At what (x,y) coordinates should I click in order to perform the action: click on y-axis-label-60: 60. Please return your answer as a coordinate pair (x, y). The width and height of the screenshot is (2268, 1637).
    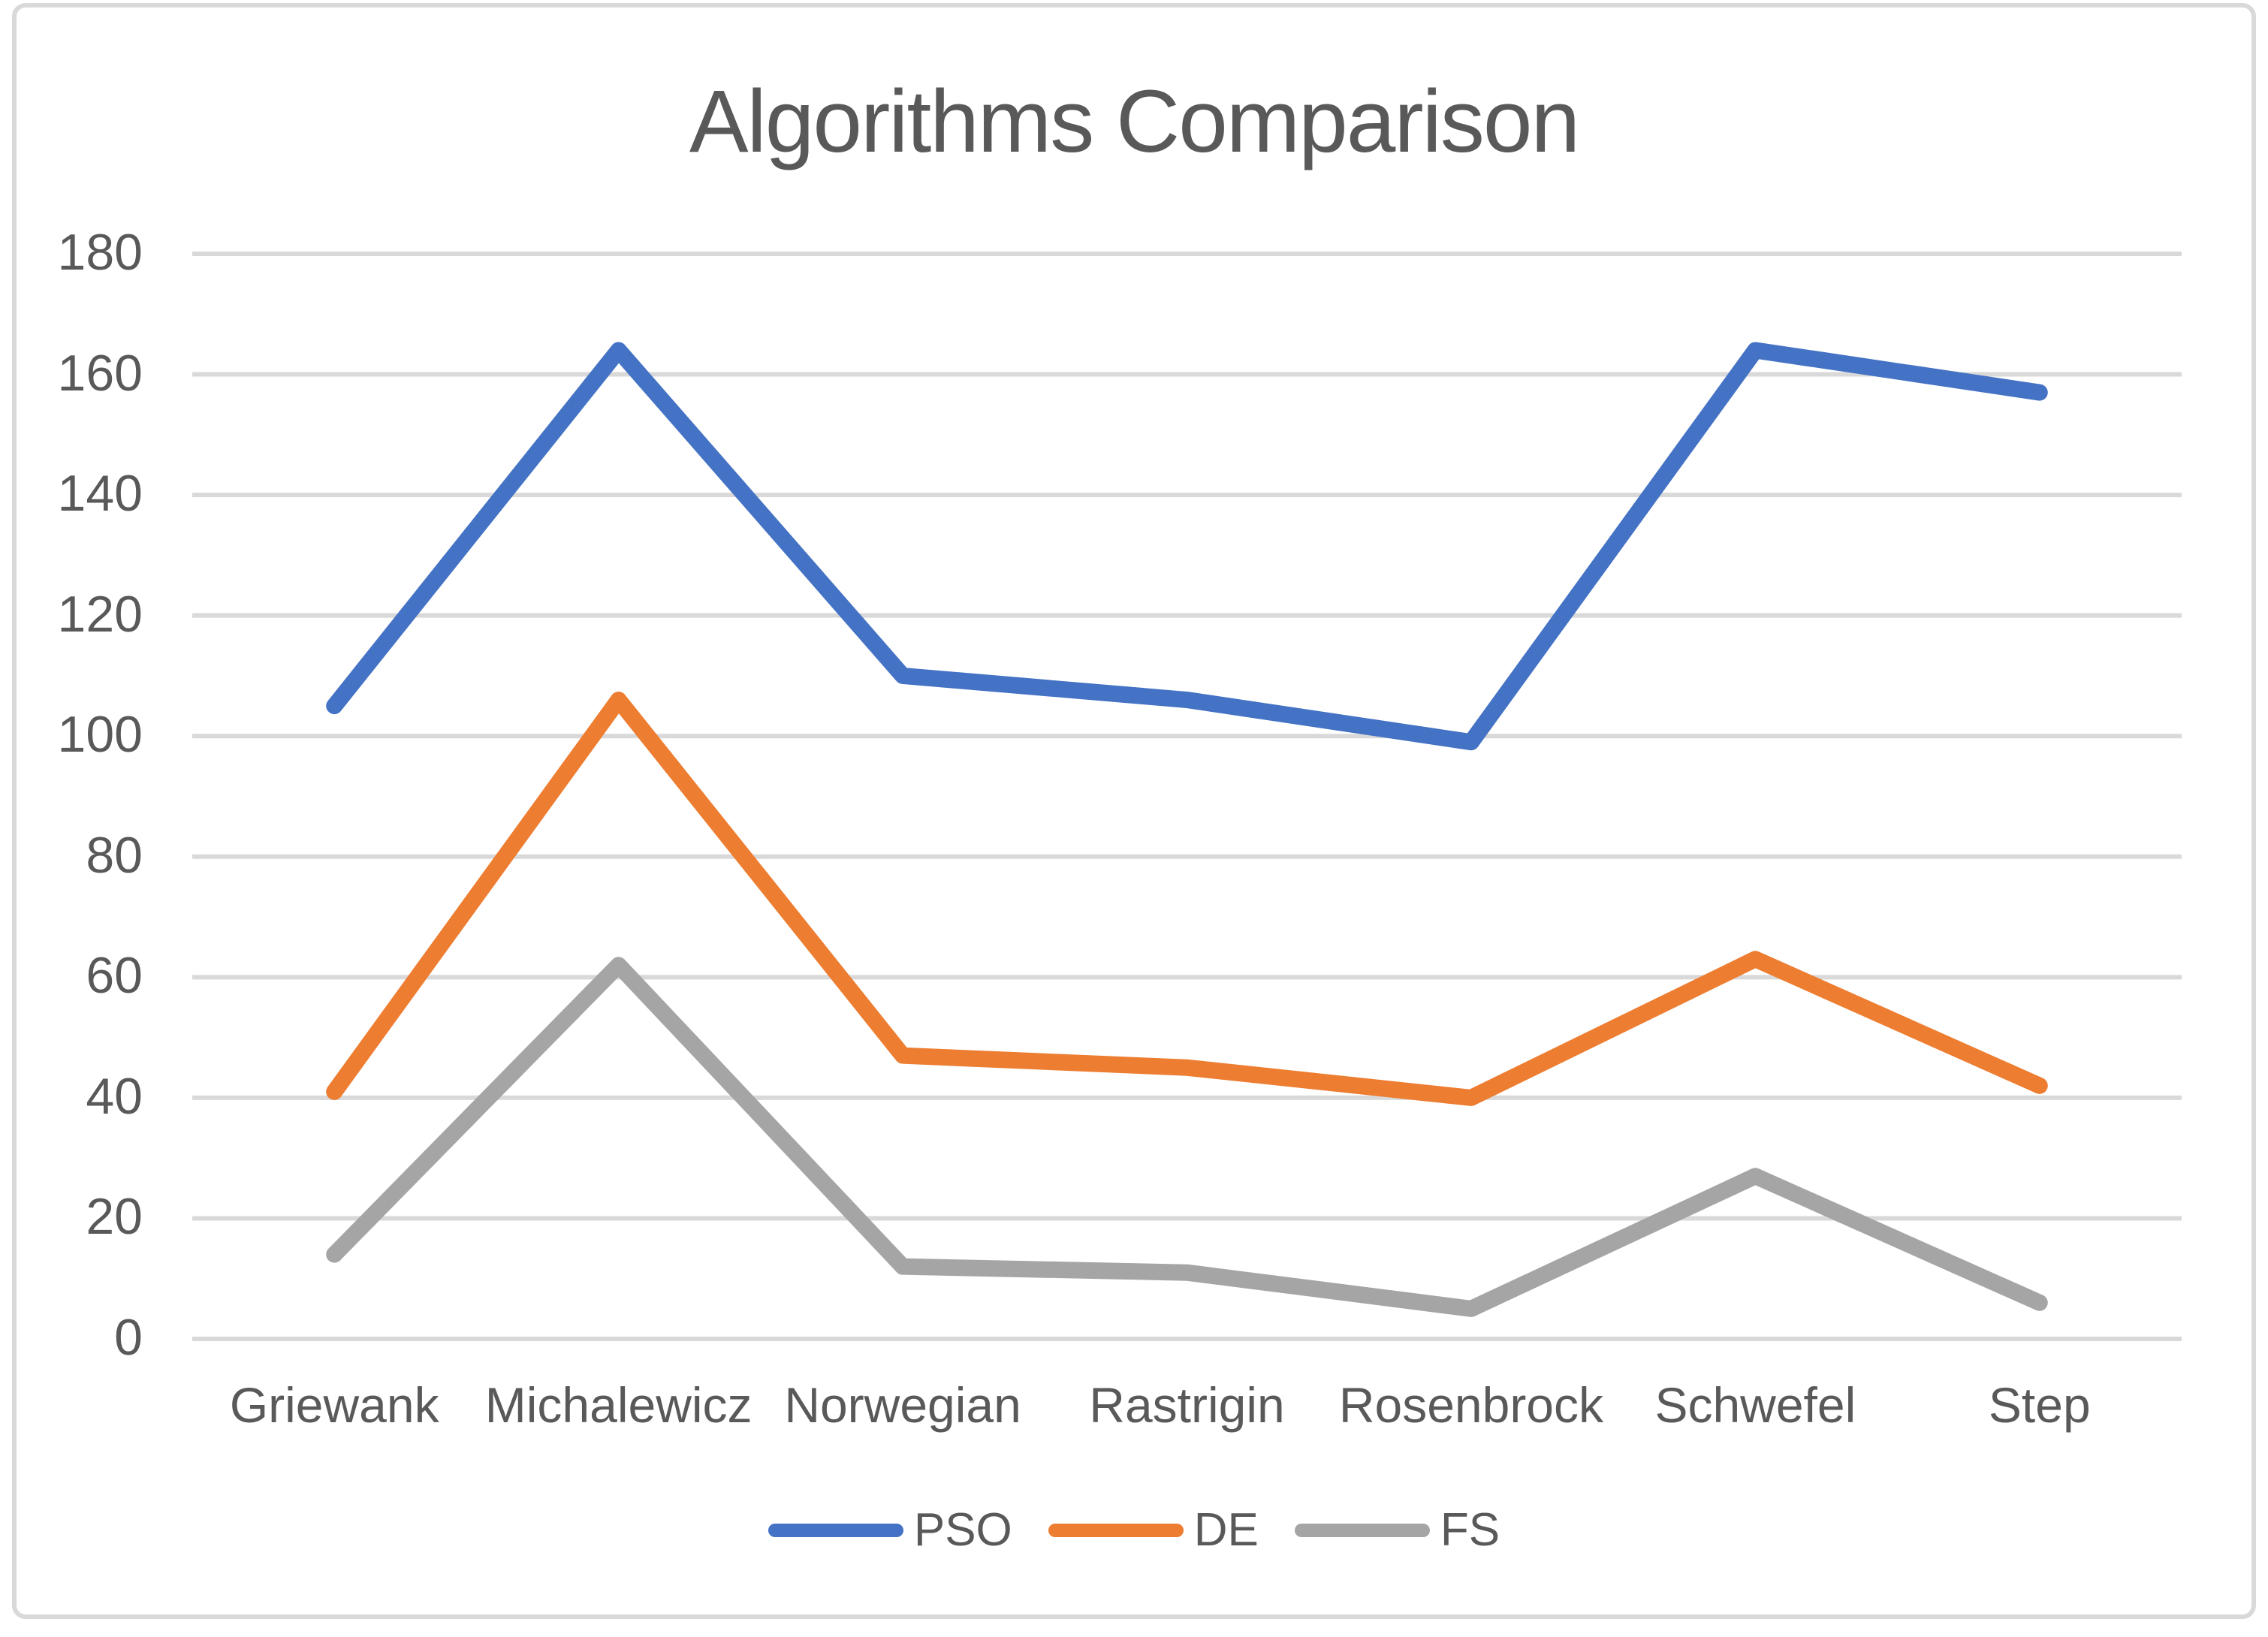
    Looking at the image, I should click on (114, 976).